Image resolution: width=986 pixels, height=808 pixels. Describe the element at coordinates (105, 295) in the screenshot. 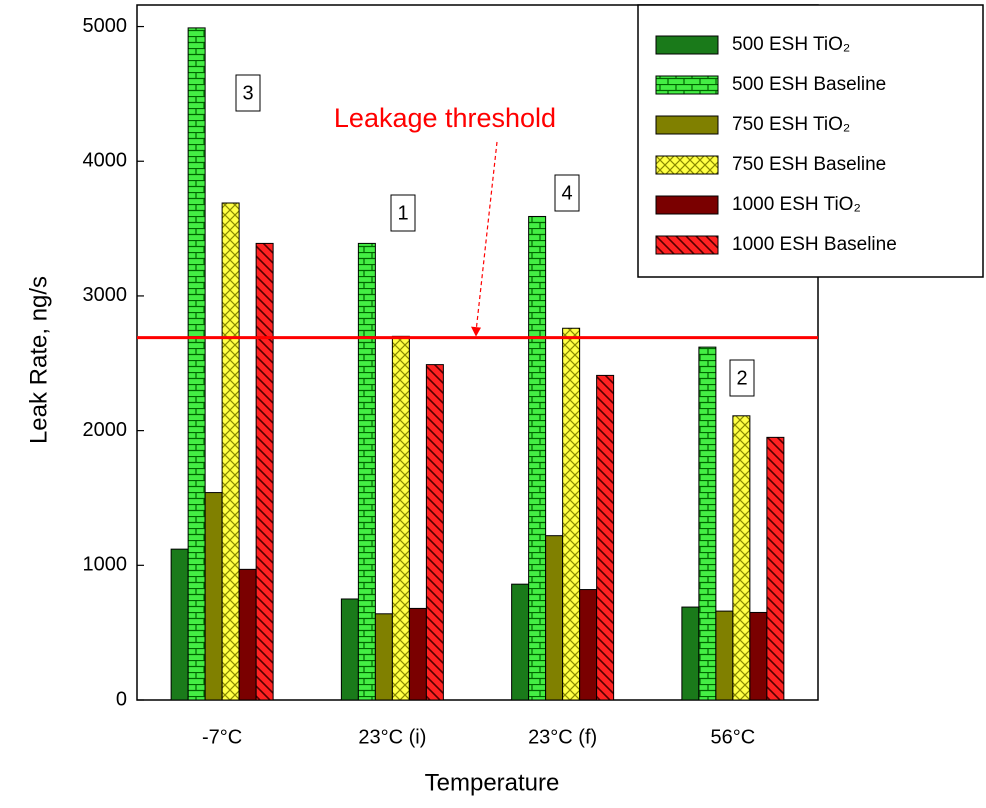

I see `y-tick-label: 3000` at that location.